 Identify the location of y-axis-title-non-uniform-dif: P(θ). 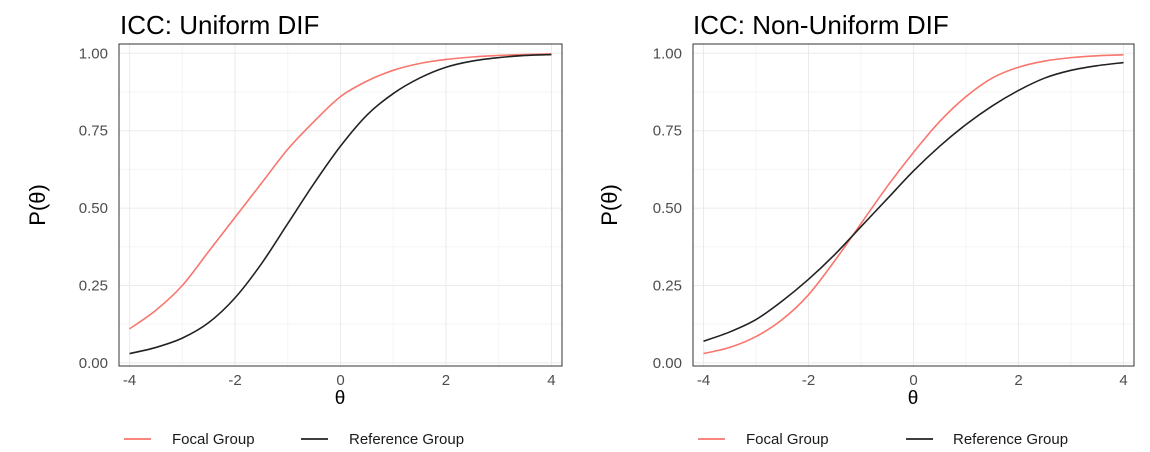
(609, 205).